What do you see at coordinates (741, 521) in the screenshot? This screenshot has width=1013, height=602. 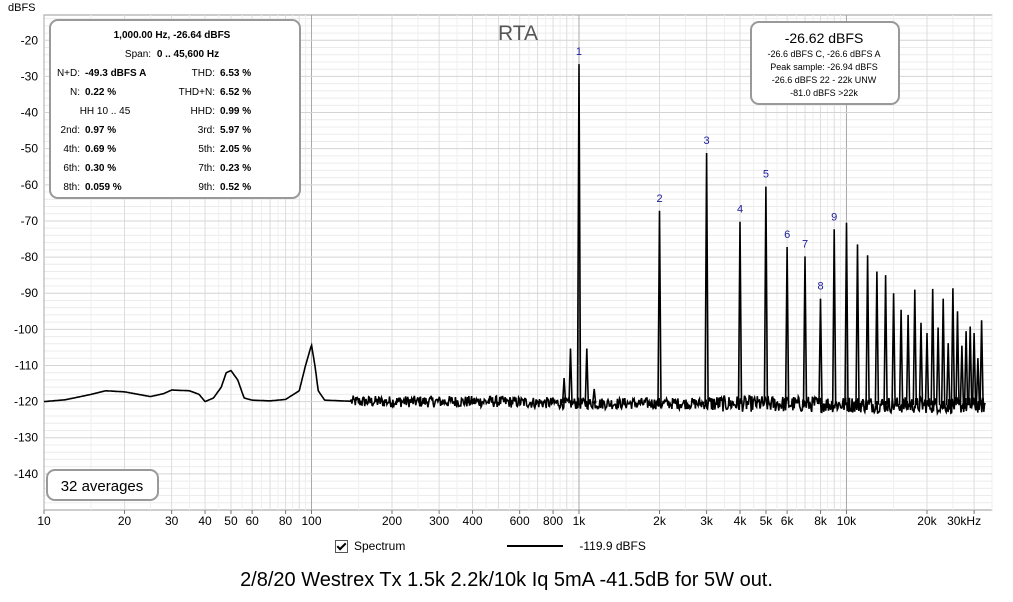 I see `x-tick-label: 4k` at bounding box center [741, 521].